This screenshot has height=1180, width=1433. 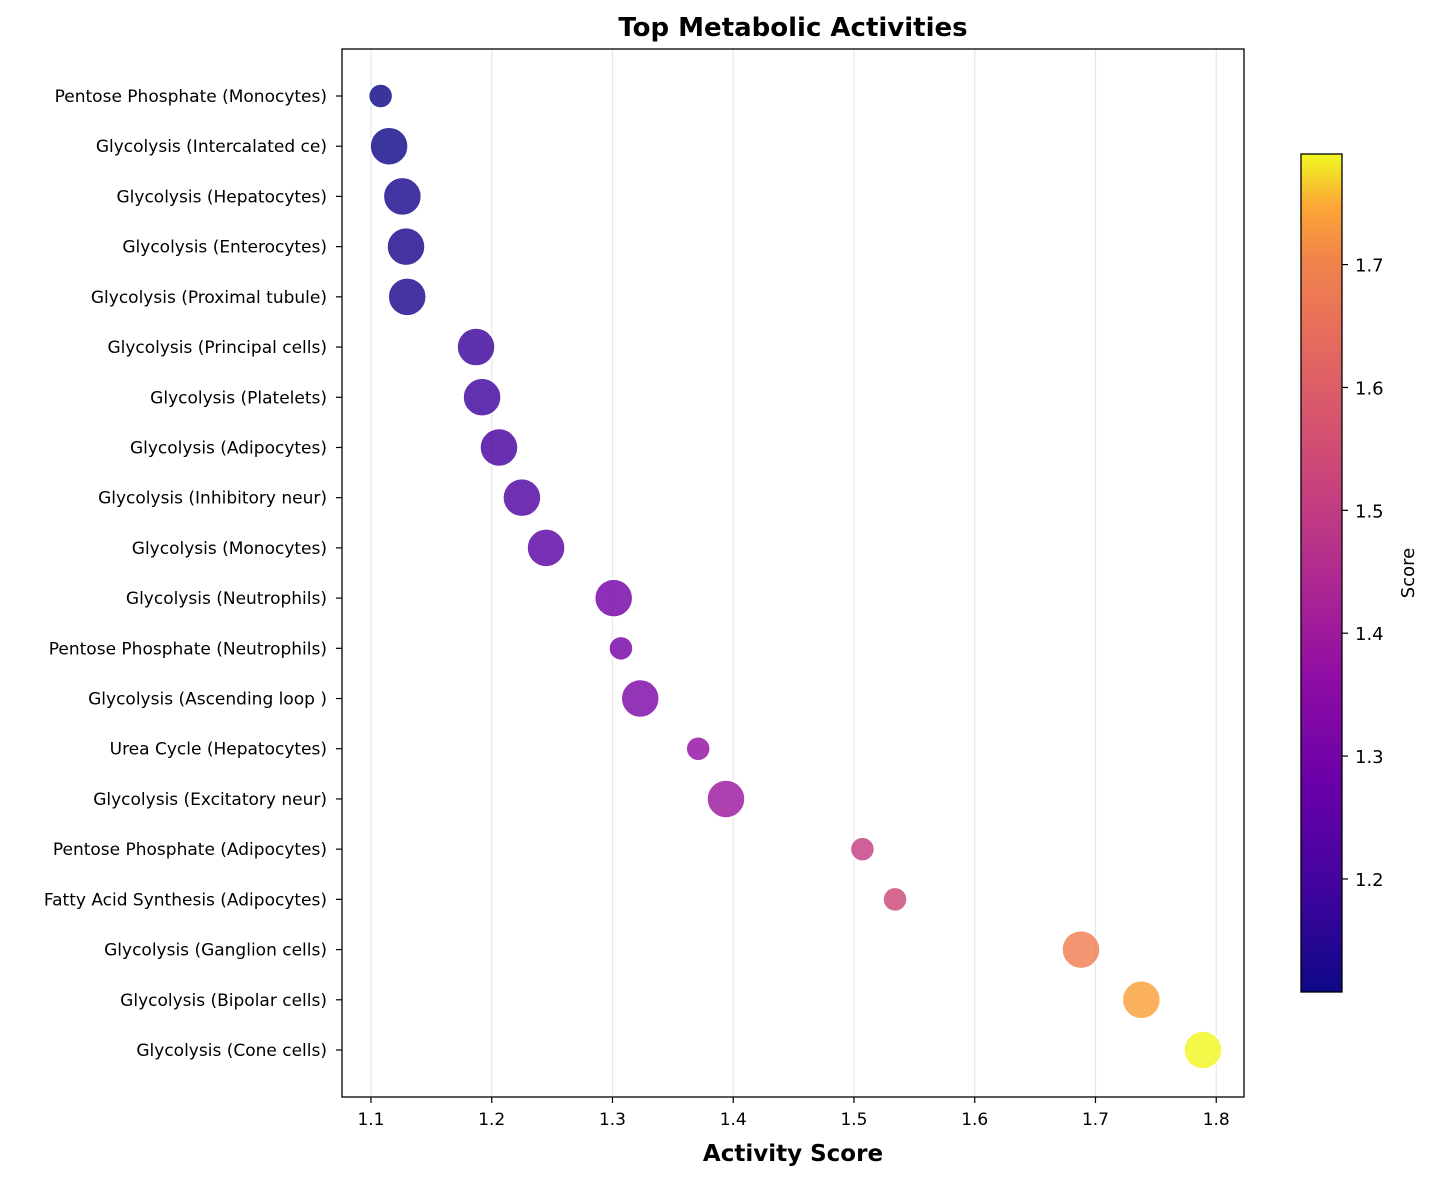 I want to click on chart-title: Top Metabolic Activities, so click(x=792, y=28).